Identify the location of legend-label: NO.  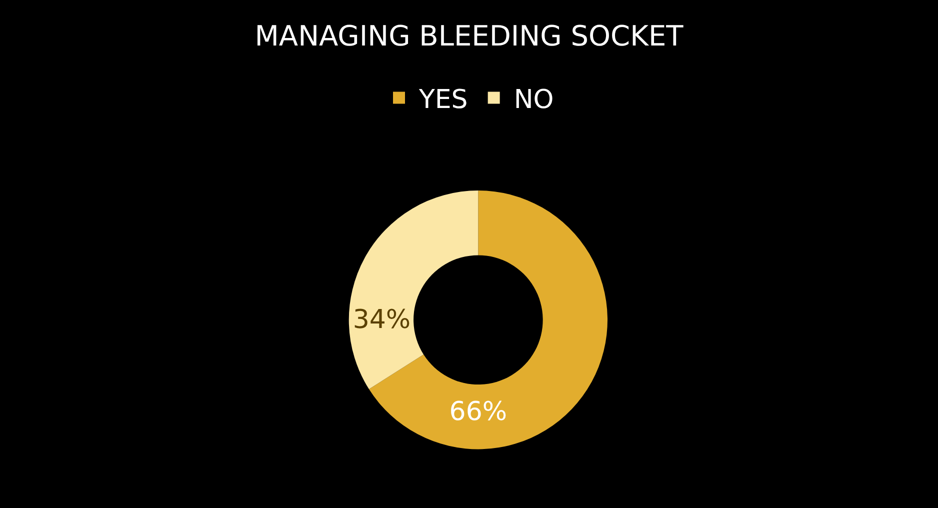
(534, 99).